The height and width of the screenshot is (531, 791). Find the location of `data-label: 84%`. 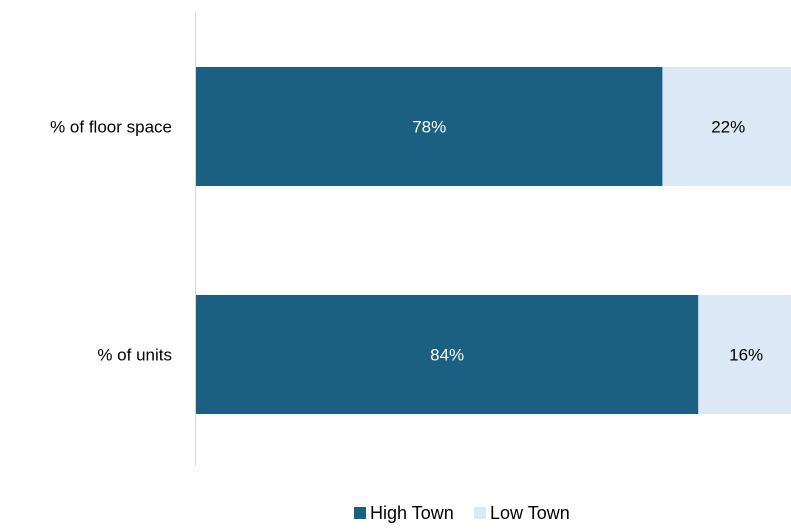

data-label: 84% is located at coordinates (447, 355).